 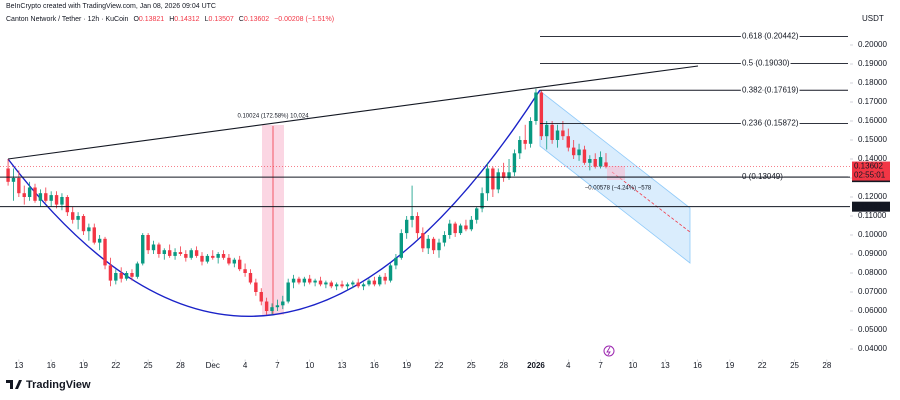 What do you see at coordinates (870, 175) in the screenshot?
I see `countdown-label: 02:55:01` at bounding box center [870, 175].